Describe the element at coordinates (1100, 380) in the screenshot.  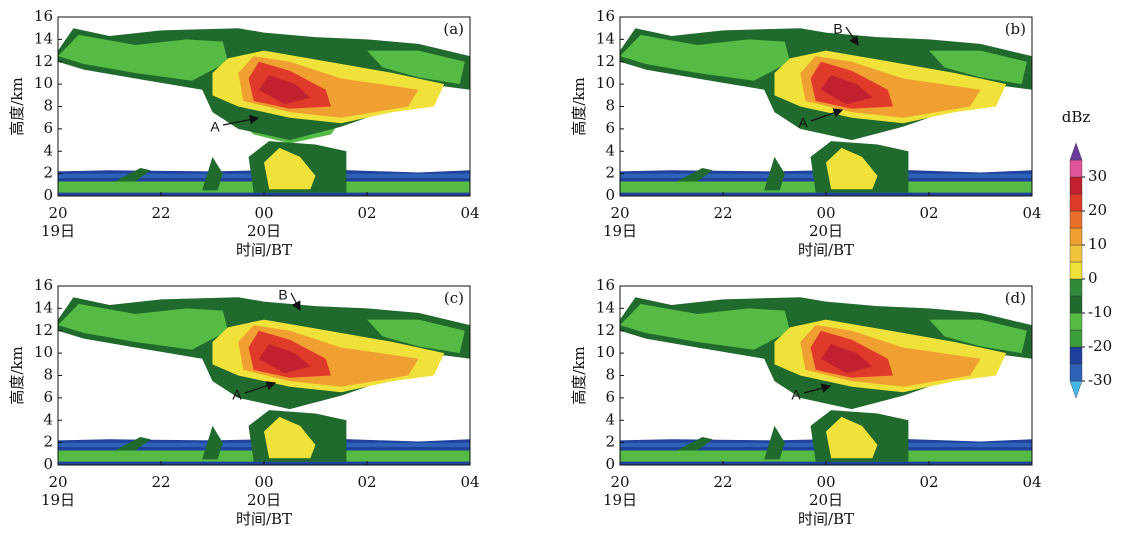
I see `colorbar-tick-label: -30` at that location.